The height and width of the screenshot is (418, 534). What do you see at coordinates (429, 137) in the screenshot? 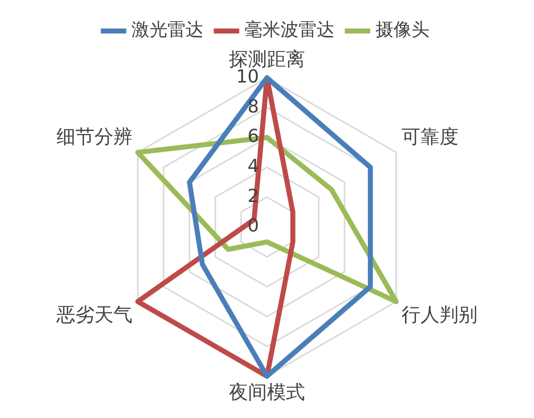
I see `spoke-label: 可靠度` at bounding box center [429, 137].